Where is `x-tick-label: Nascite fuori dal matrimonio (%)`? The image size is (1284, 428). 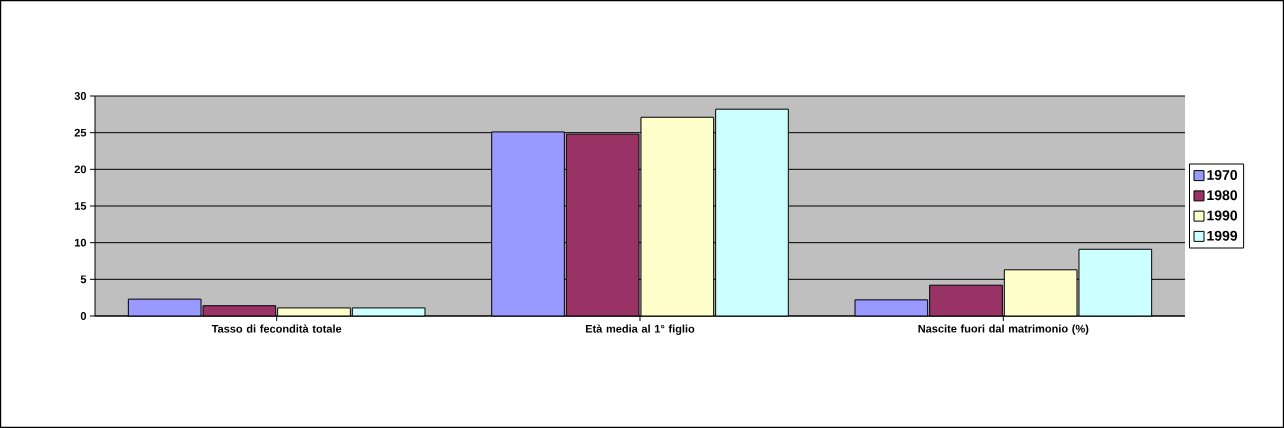 x-tick-label: Nascite fuori dal matrimonio (%) is located at coordinates (1003, 329).